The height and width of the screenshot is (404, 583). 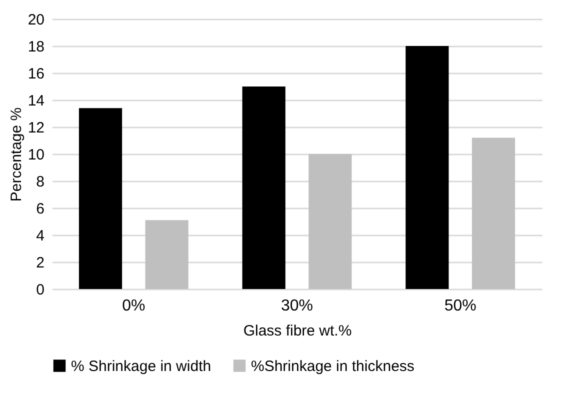 I want to click on y-tick-label: 4, so click(x=40, y=236).